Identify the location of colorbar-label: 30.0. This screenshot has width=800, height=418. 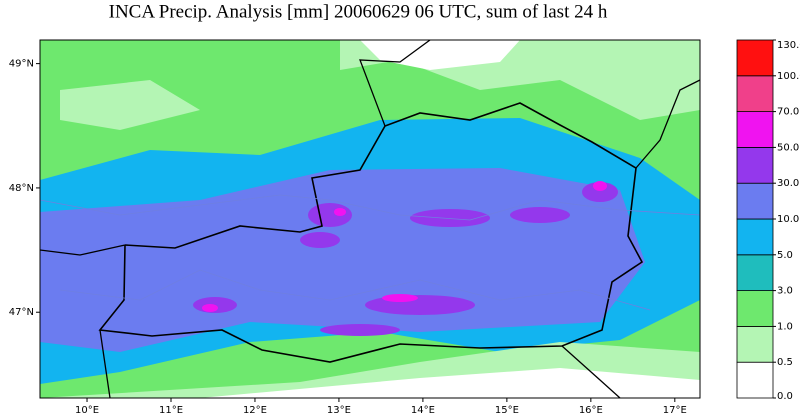
(788, 183).